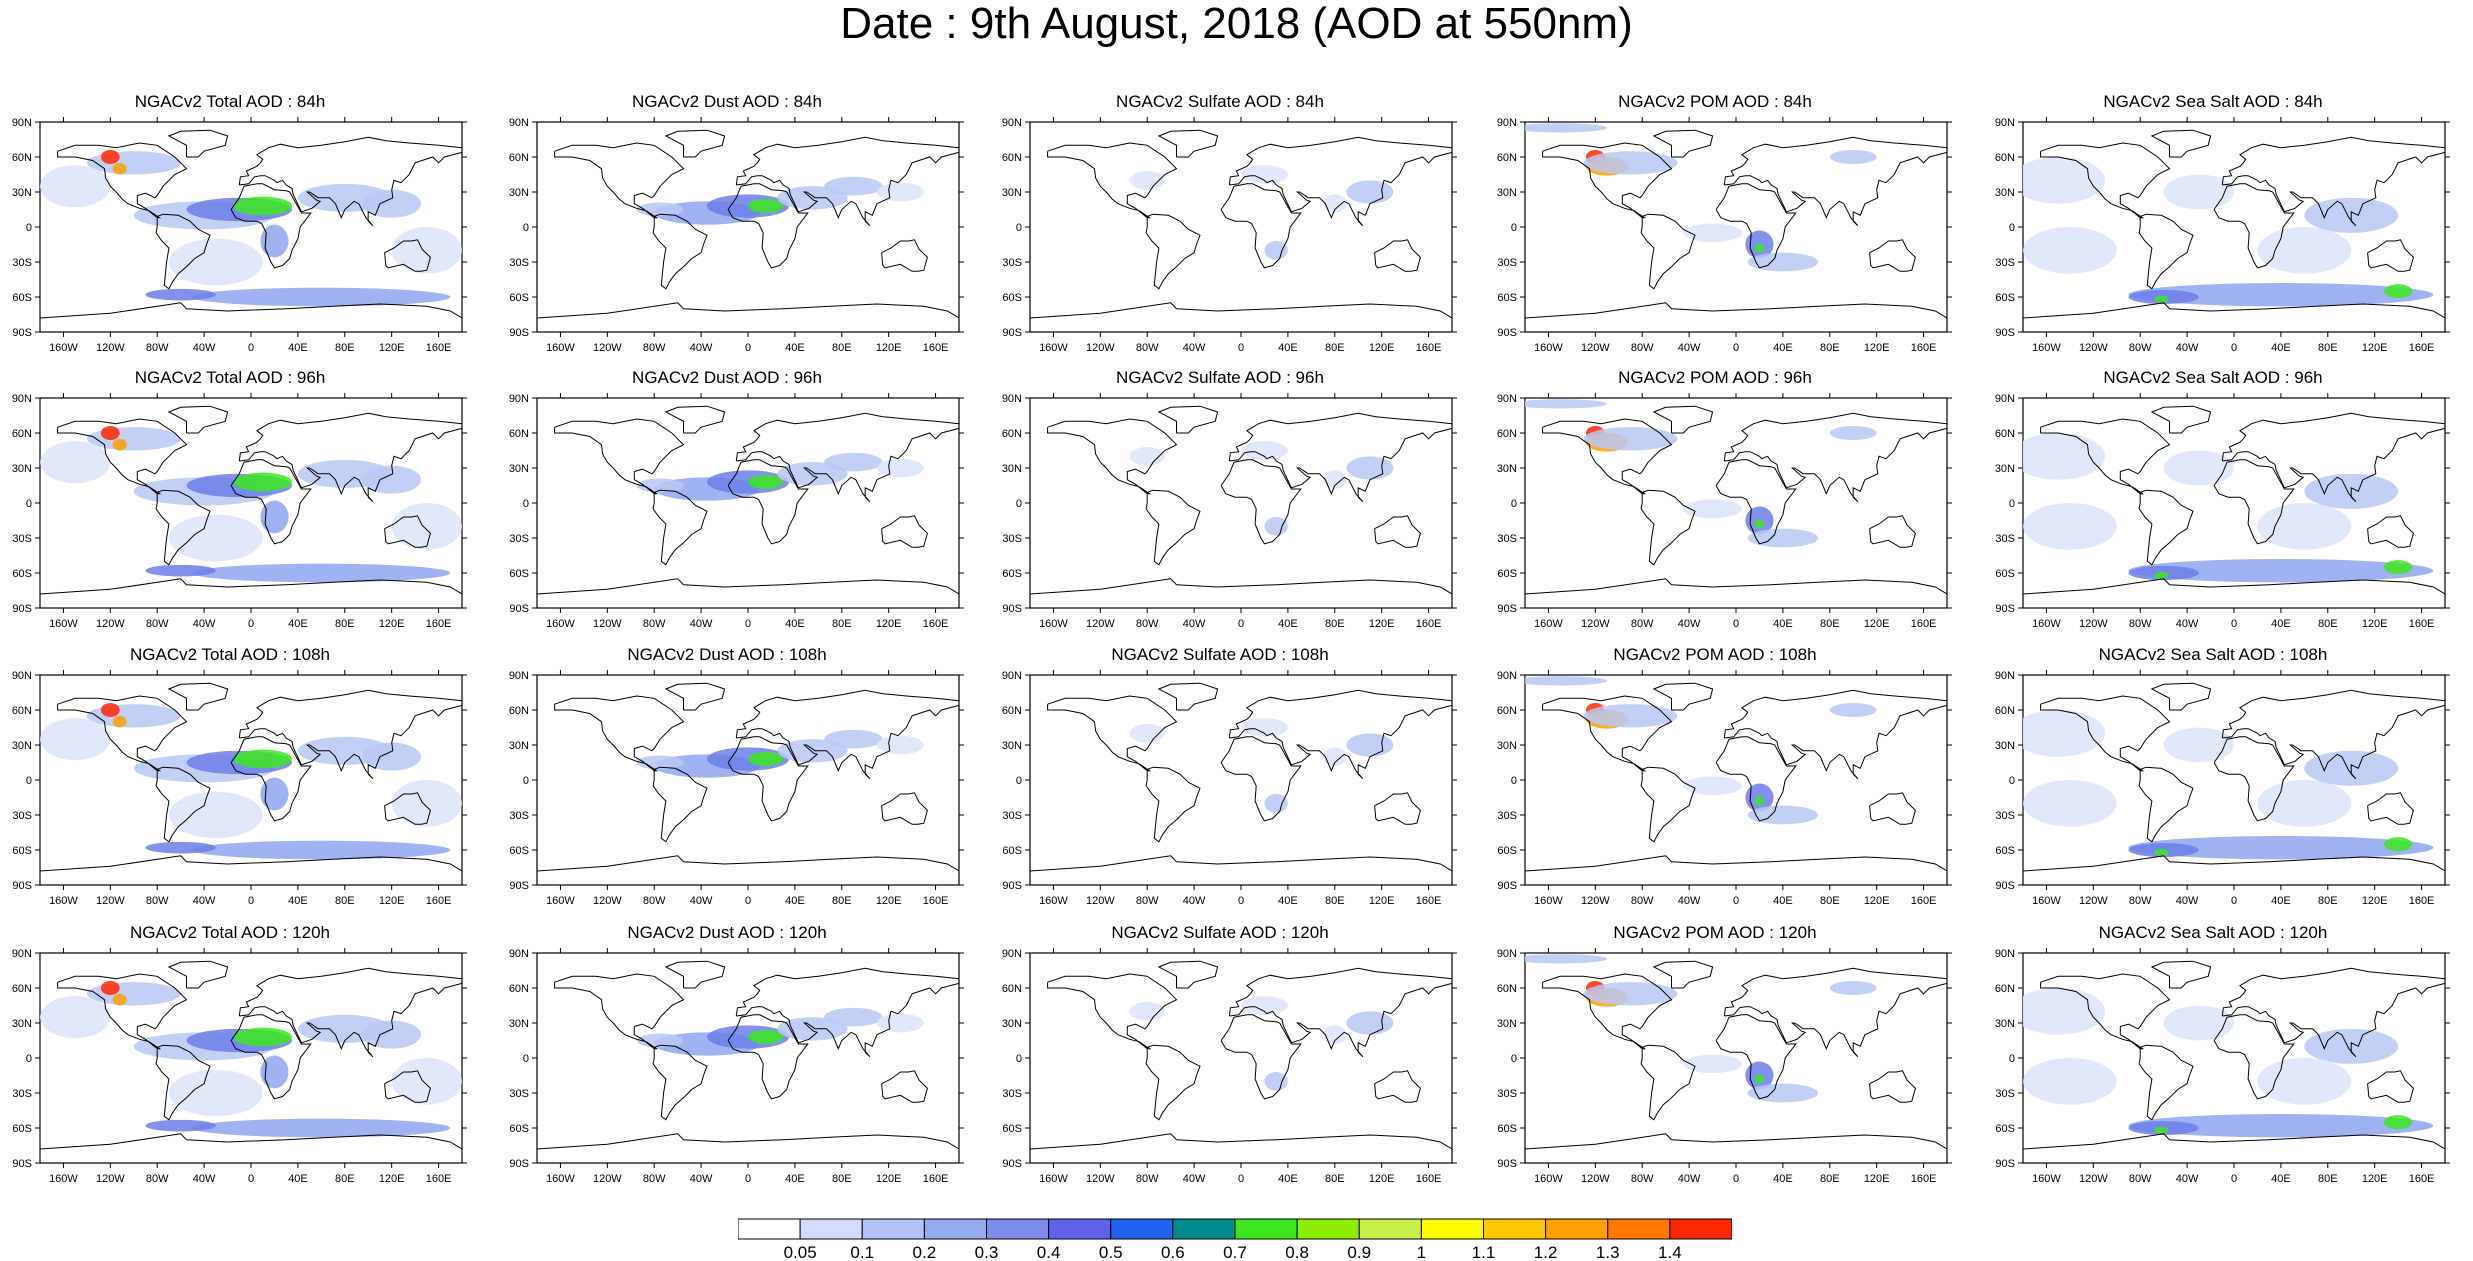 This screenshot has height=1261, width=2473. I want to click on lon-tick-label: 80E, so click(2328, 900).